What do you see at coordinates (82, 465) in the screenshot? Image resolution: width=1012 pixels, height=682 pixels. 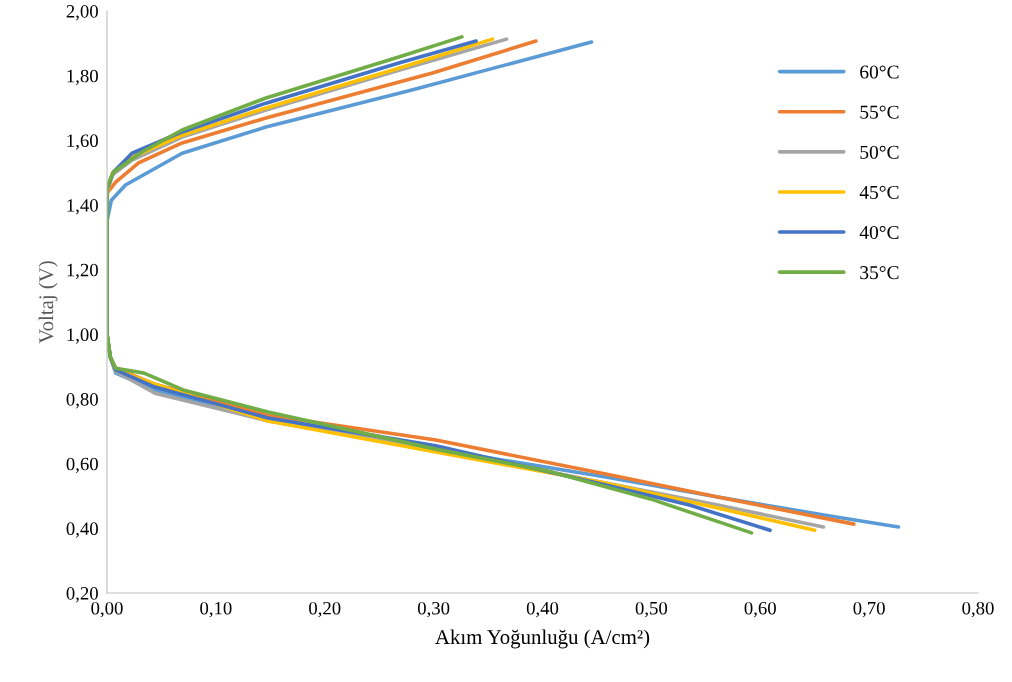 I see `y-tick-label: 0,60` at bounding box center [82, 465].